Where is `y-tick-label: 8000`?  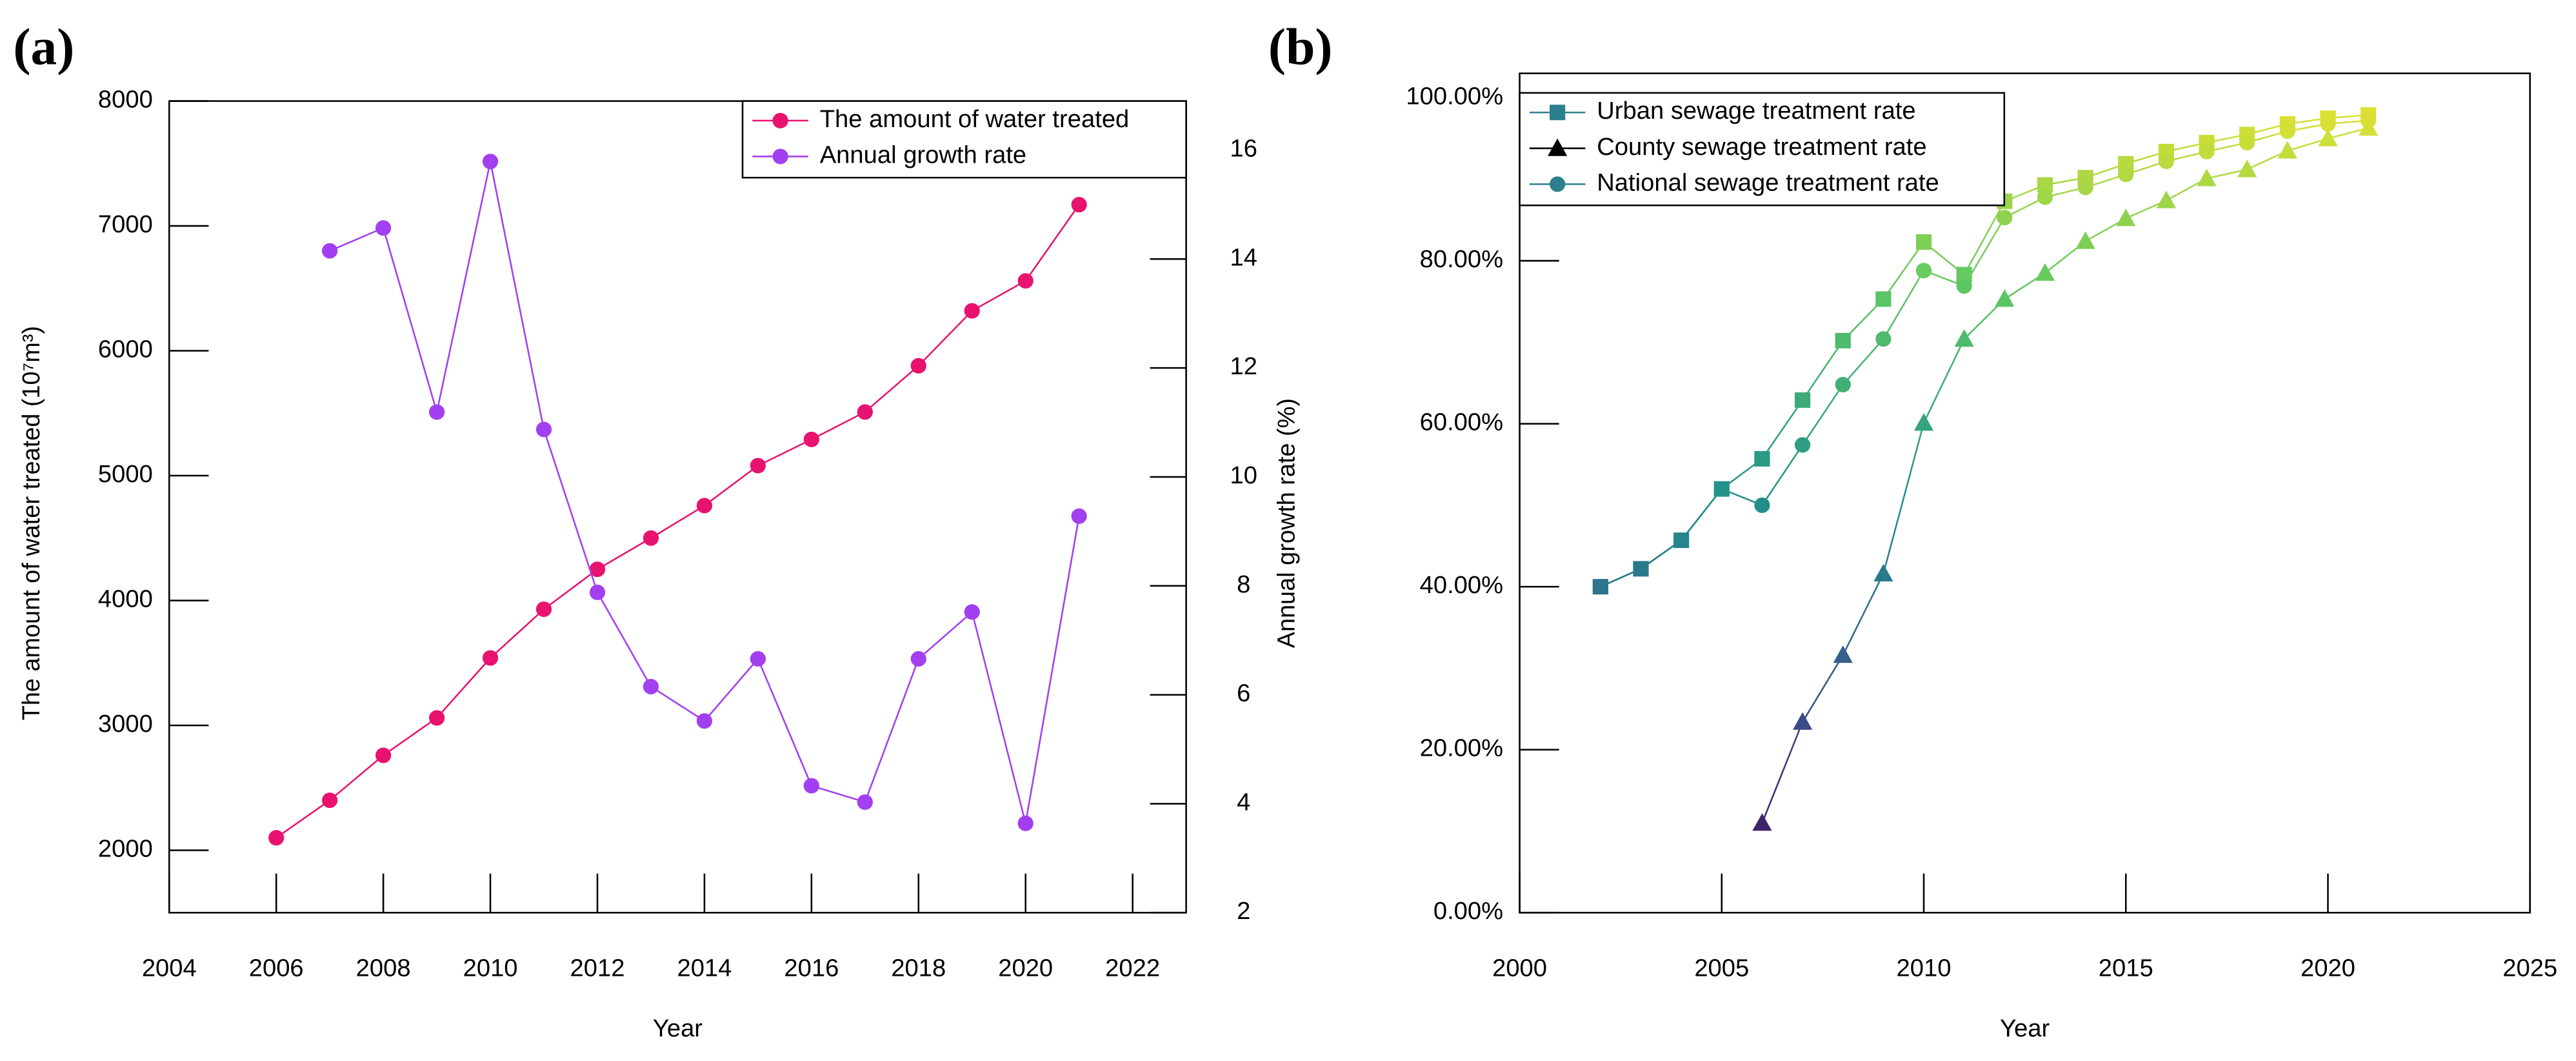
y-tick-label: 8000 is located at coordinates (125, 100).